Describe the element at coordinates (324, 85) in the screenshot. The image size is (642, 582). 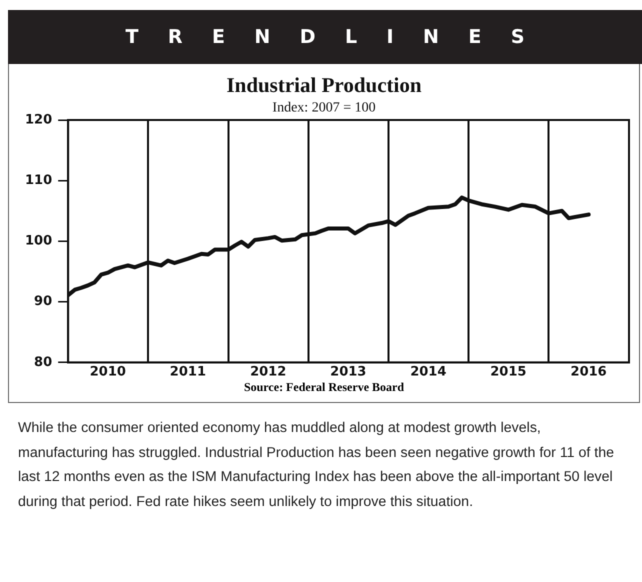
I see `chart-title: Industrial Production` at that location.